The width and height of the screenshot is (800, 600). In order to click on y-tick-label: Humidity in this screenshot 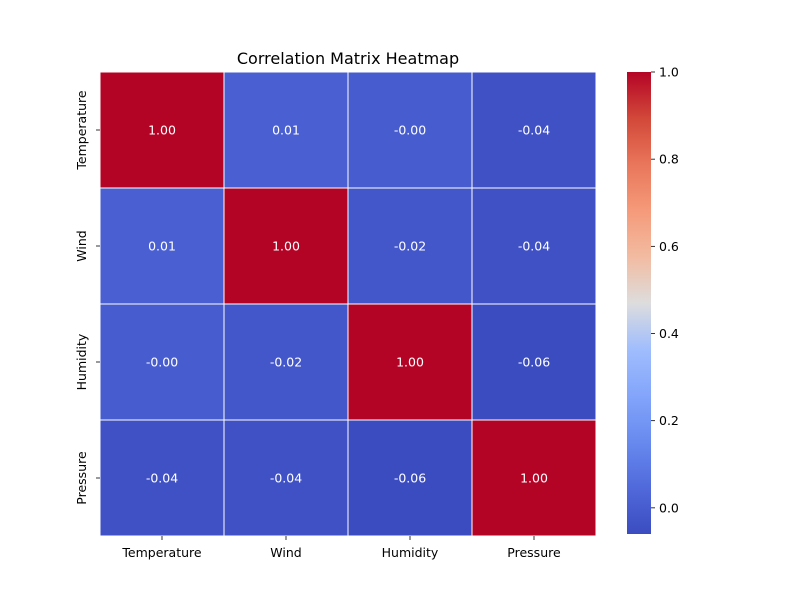, I will do `click(81, 361)`.